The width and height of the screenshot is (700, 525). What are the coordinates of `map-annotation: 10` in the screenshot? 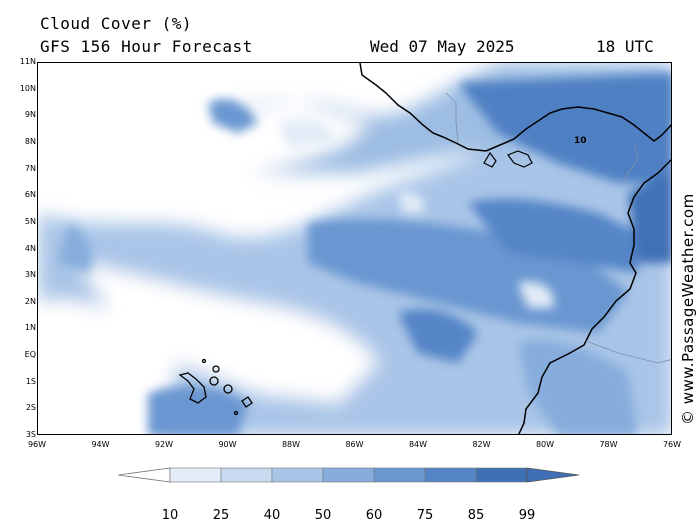 It's located at (580, 141).